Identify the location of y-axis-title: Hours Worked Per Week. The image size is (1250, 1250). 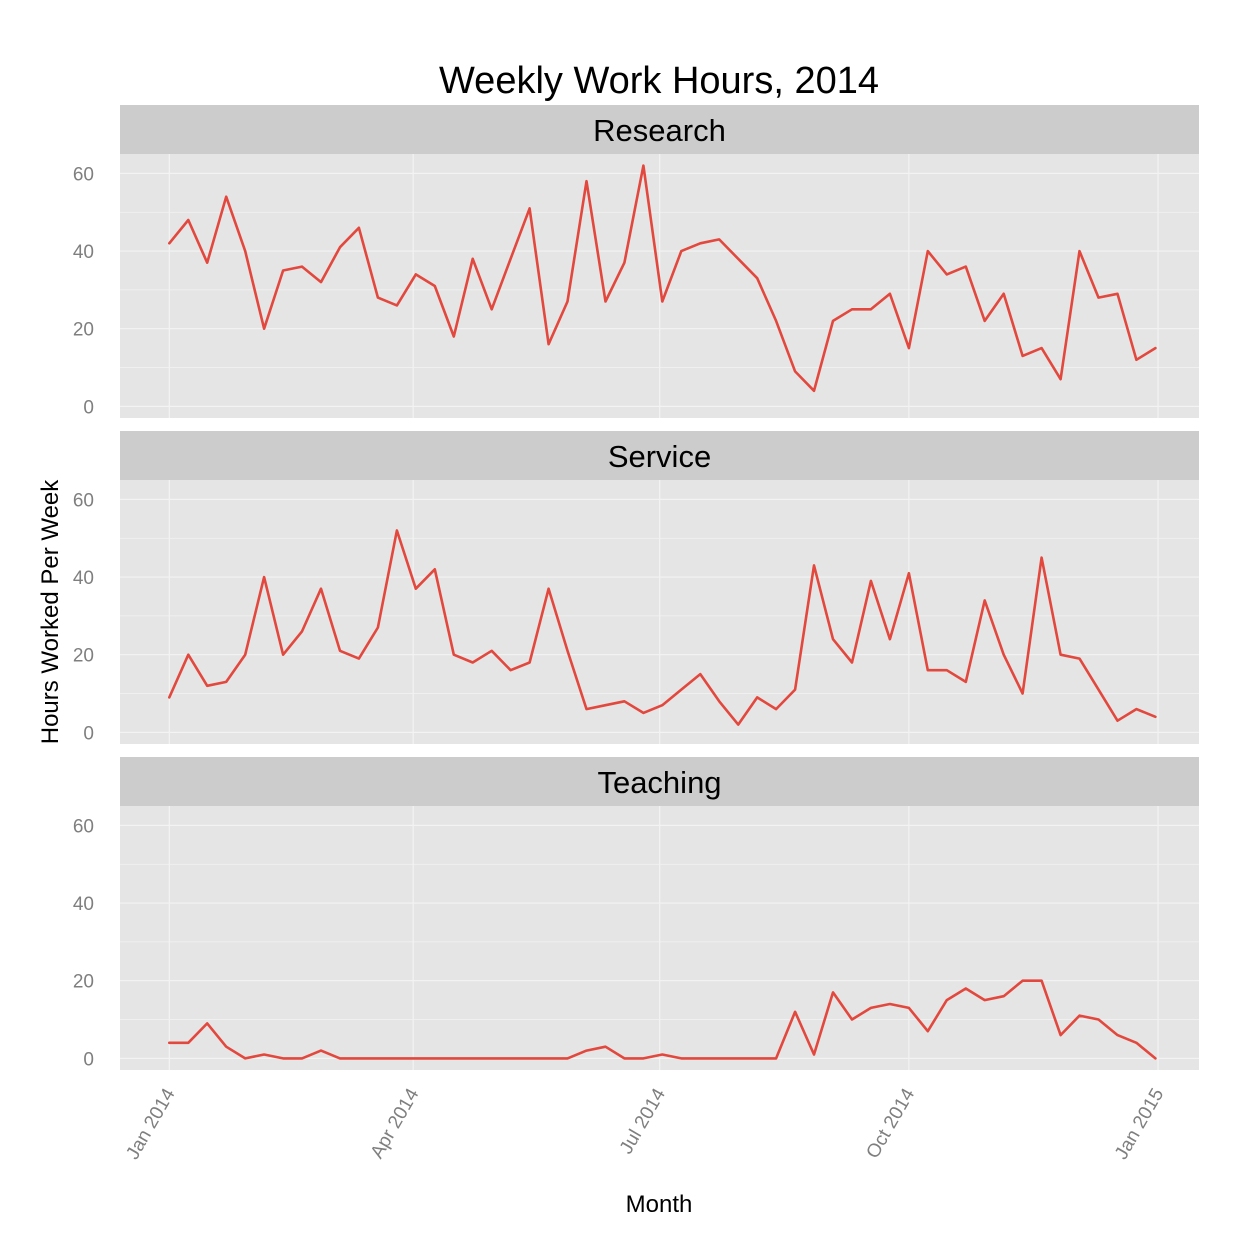
(50, 612).